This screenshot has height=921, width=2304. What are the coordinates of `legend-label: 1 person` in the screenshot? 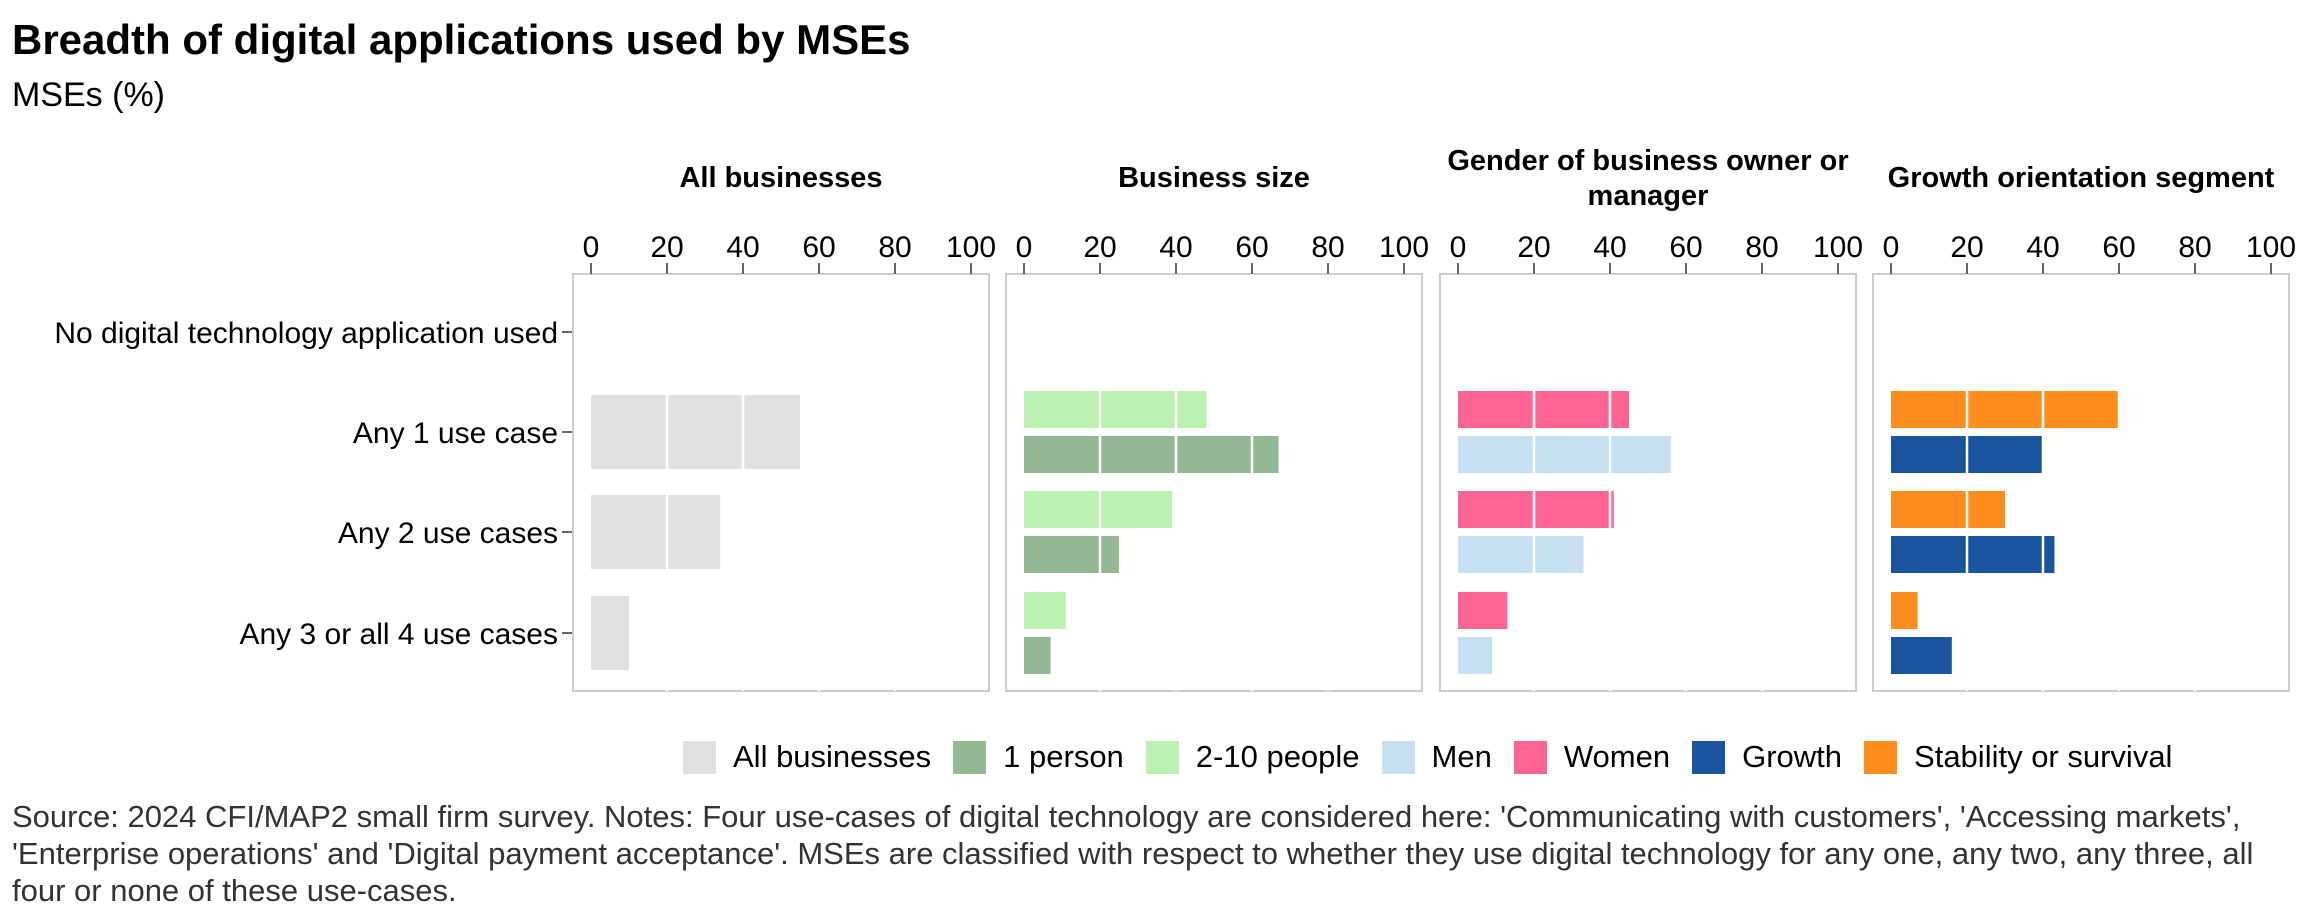 It's located at (1063, 756).